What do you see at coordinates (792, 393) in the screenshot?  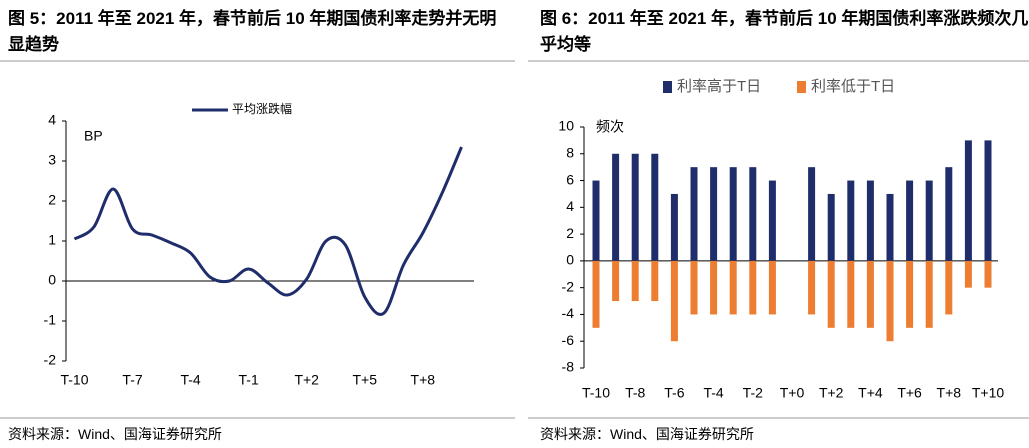 I see `x-tick-label: T+0` at bounding box center [792, 393].